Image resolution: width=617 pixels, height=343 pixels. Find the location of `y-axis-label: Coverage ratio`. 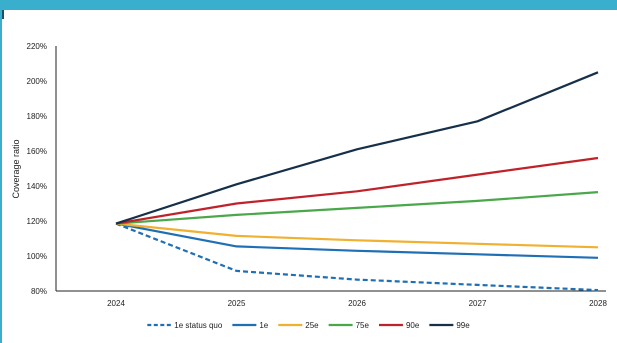

y-axis-label: Coverage ratio is located at coordinates (16, 168).